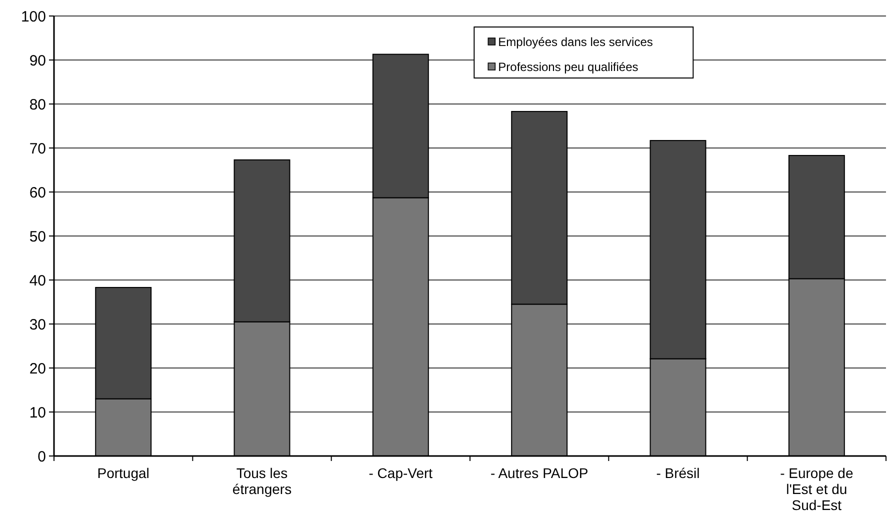 This screenshot has width=891, height=513. What do you see at coordinates (37, 61) in the screenshot?
I see `y-tick-label: 90` at bounding box center [37, 61].